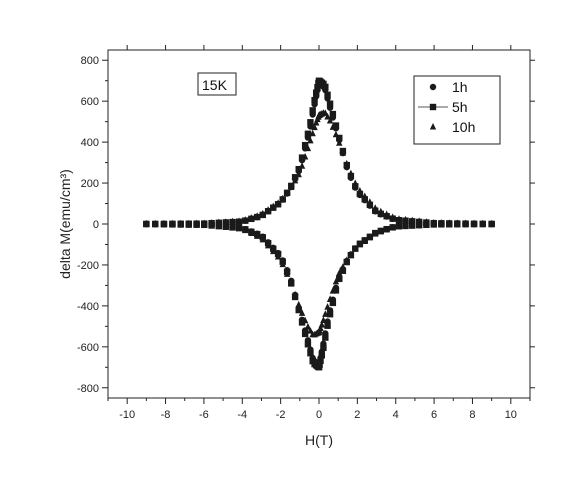 This screenshot has width=575, height=477. Describe the element at coordinates (448, 87) in the screenshot. I see `legend-item-1h: 1h` at that location.